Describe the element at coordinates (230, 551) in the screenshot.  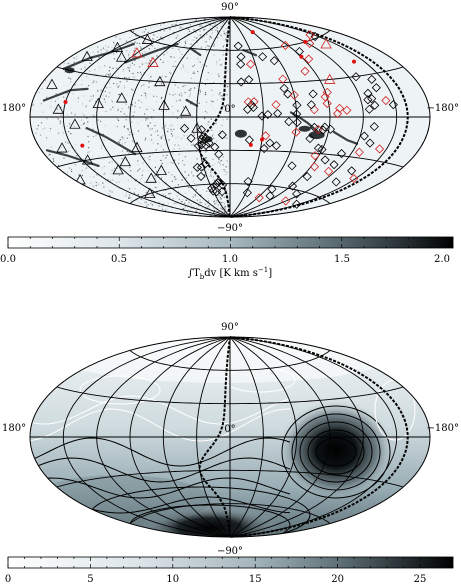
I see `label-bottom: −90°` at that location.